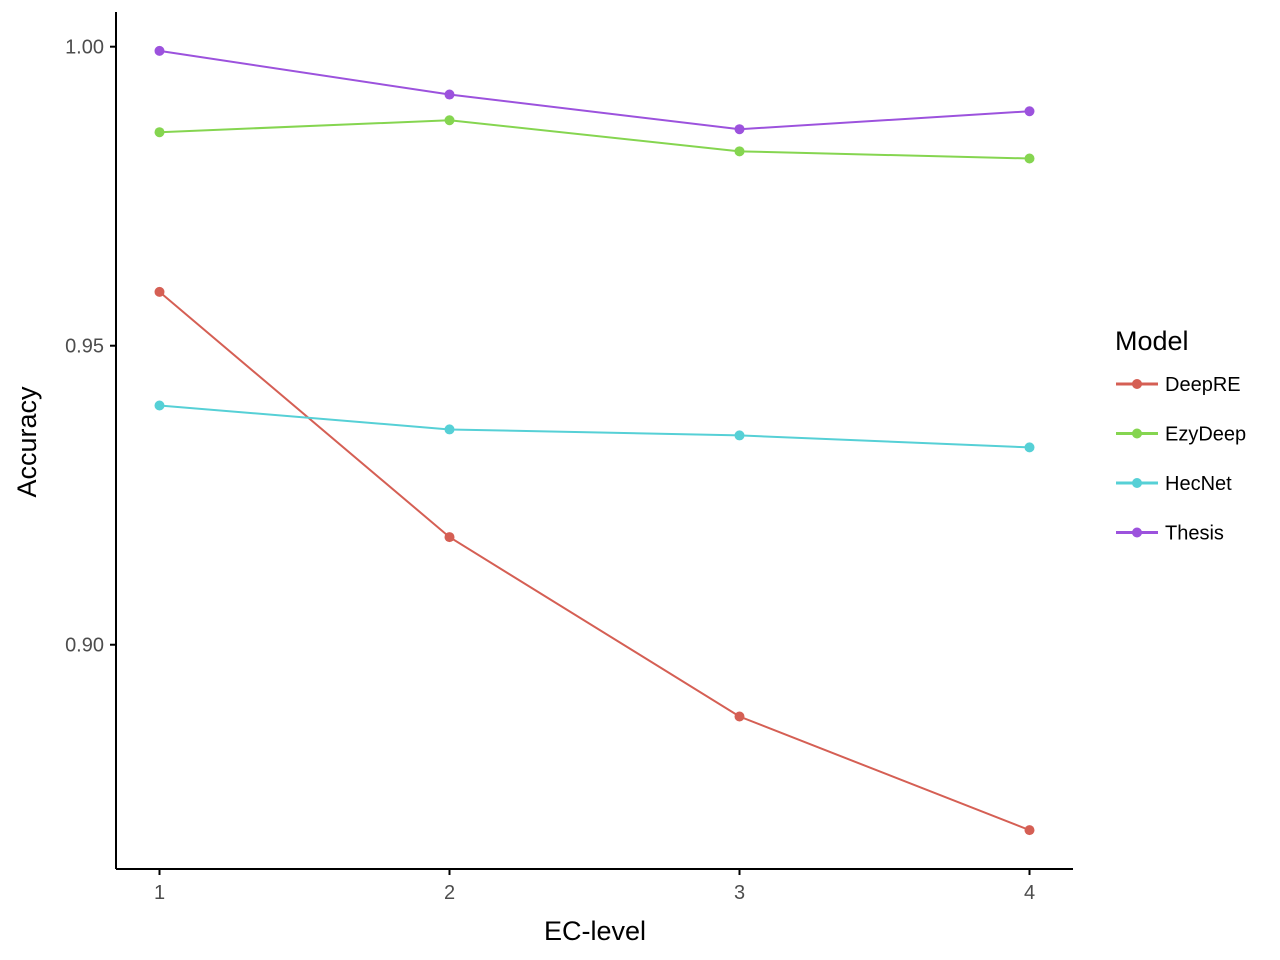 Image resolution: width=1280 pixels, height=960 pixels. What do you see at coordinates (594, 90) in the screenshot?
I see `series-line-thesis` at bounding box center [594, 90].